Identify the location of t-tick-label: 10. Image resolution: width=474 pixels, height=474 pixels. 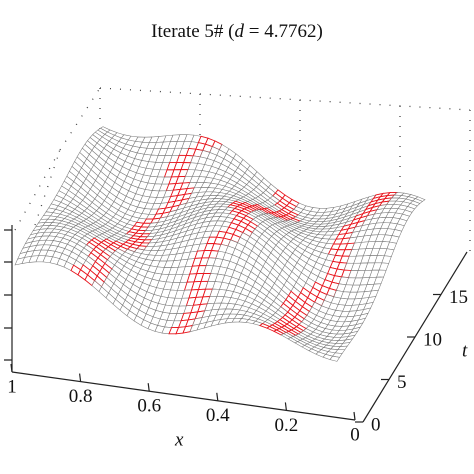
(432, 339).